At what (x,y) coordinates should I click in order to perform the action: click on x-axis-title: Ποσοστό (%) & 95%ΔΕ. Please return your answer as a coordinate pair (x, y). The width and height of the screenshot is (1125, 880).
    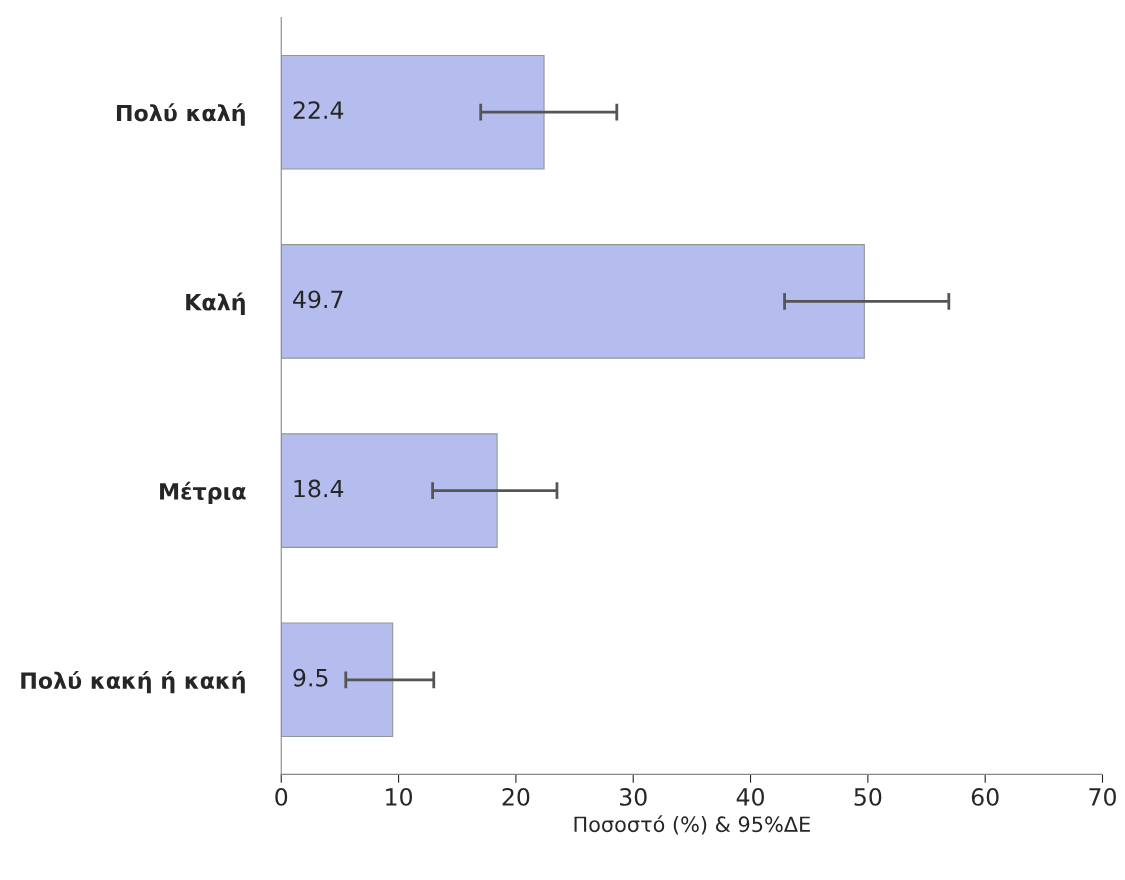
    Looking at the image, I should click on (692, 825).